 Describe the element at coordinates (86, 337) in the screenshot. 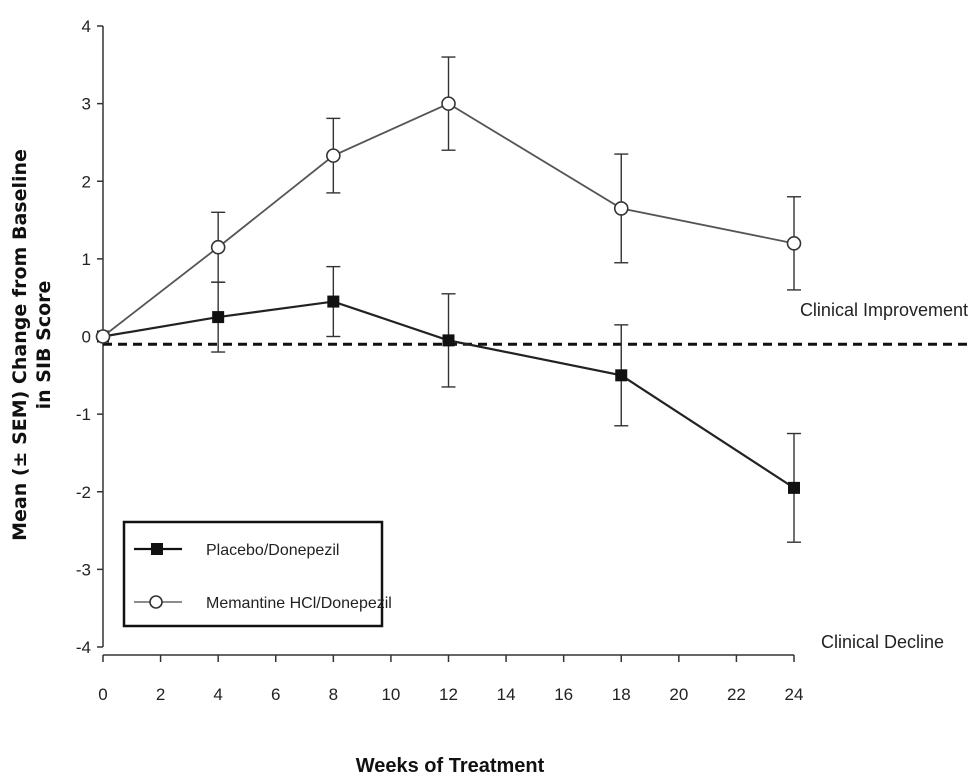

I see `y-tick-label: 0` at that location.